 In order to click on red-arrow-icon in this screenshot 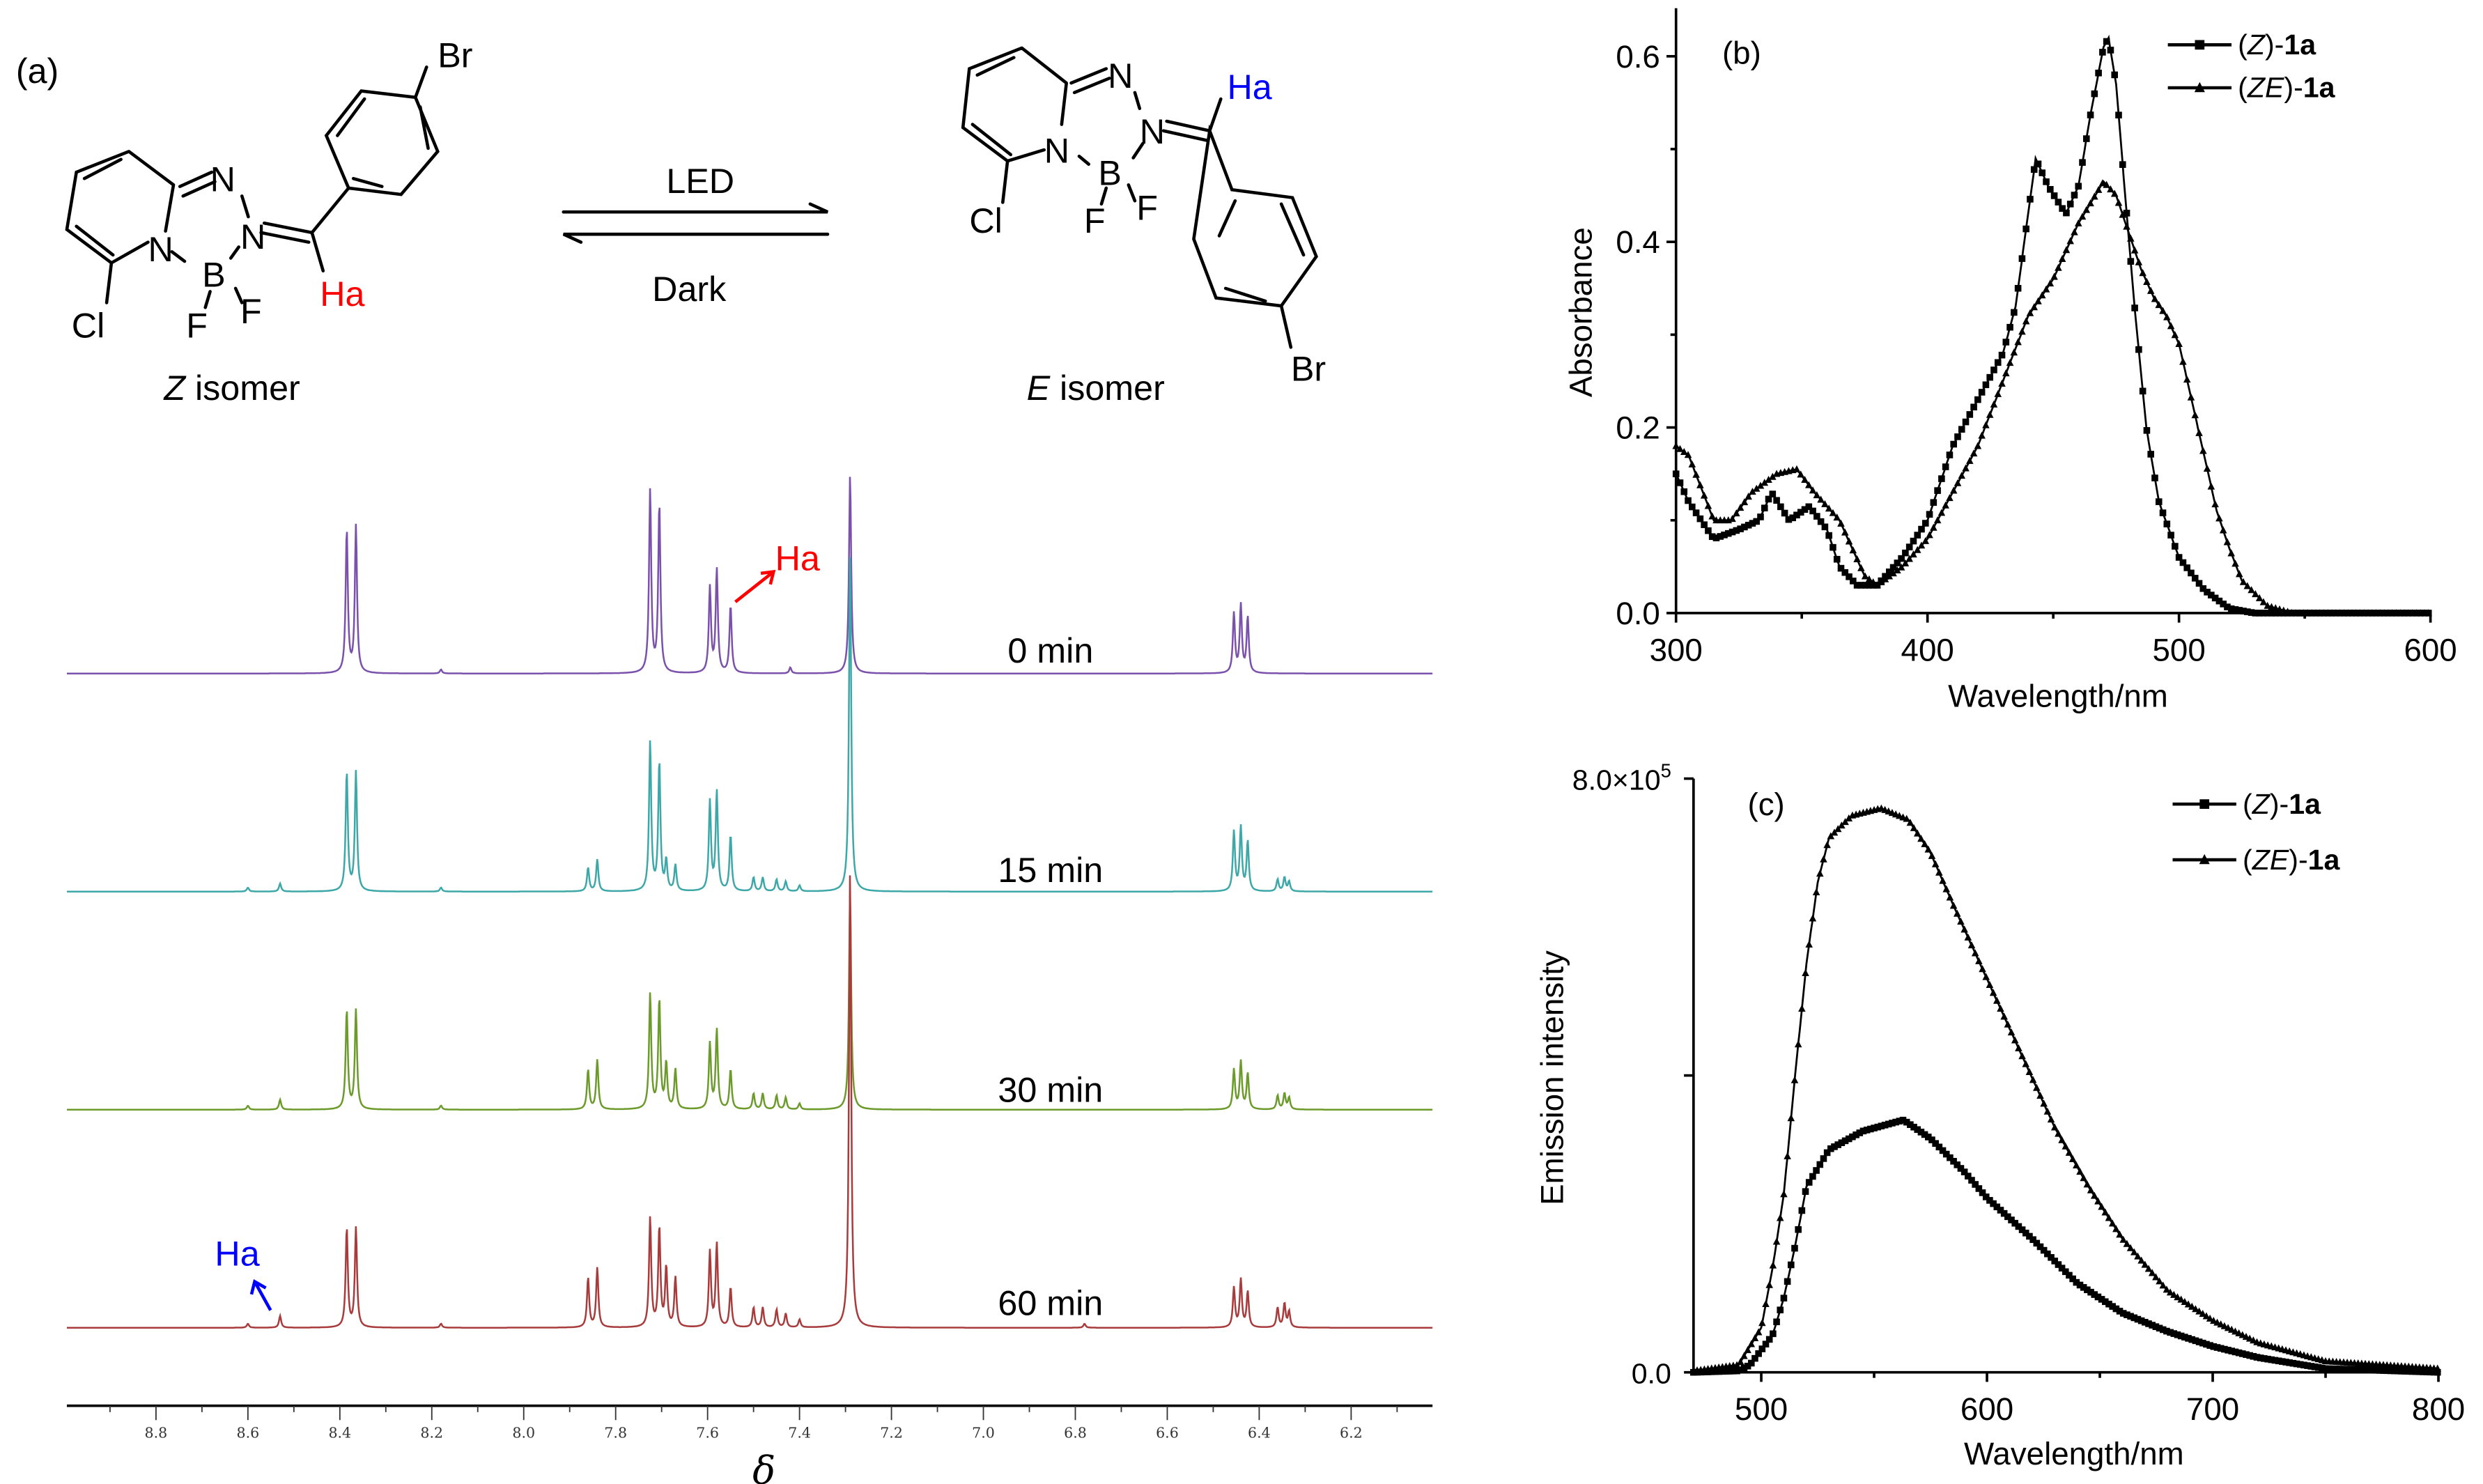, I will do `click(755, 586)`.